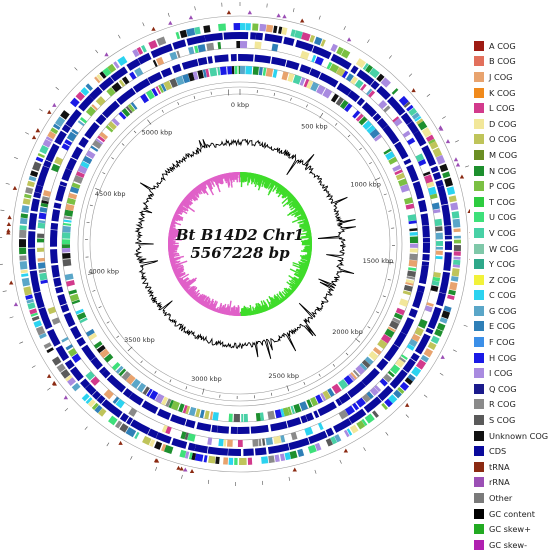 The width and height of the screenshot is (550, 553). What do you see at coordinates (499, 467) in the screenshot?
I see `legend-label: tRNA` at bounding box center [499, 467].